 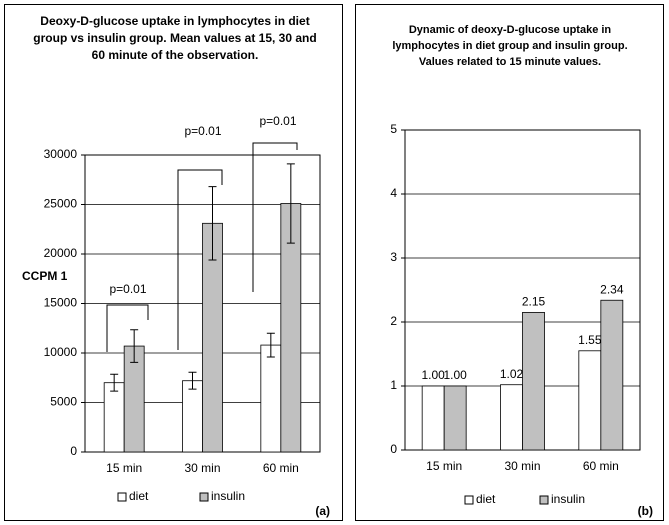 I want to click on y-tick-label: 10000, so click(x=61, y=352).